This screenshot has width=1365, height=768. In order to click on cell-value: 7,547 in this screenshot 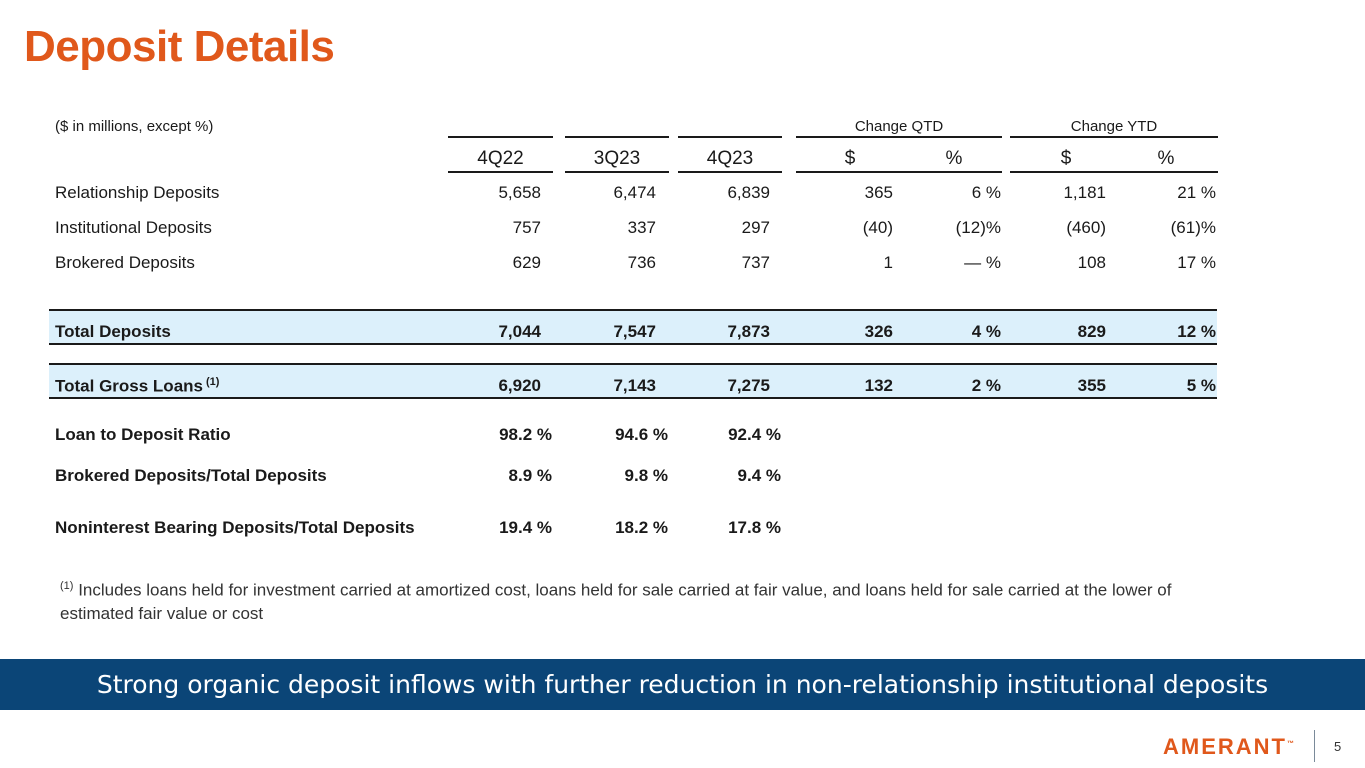, I will do `click(634, 331)`.